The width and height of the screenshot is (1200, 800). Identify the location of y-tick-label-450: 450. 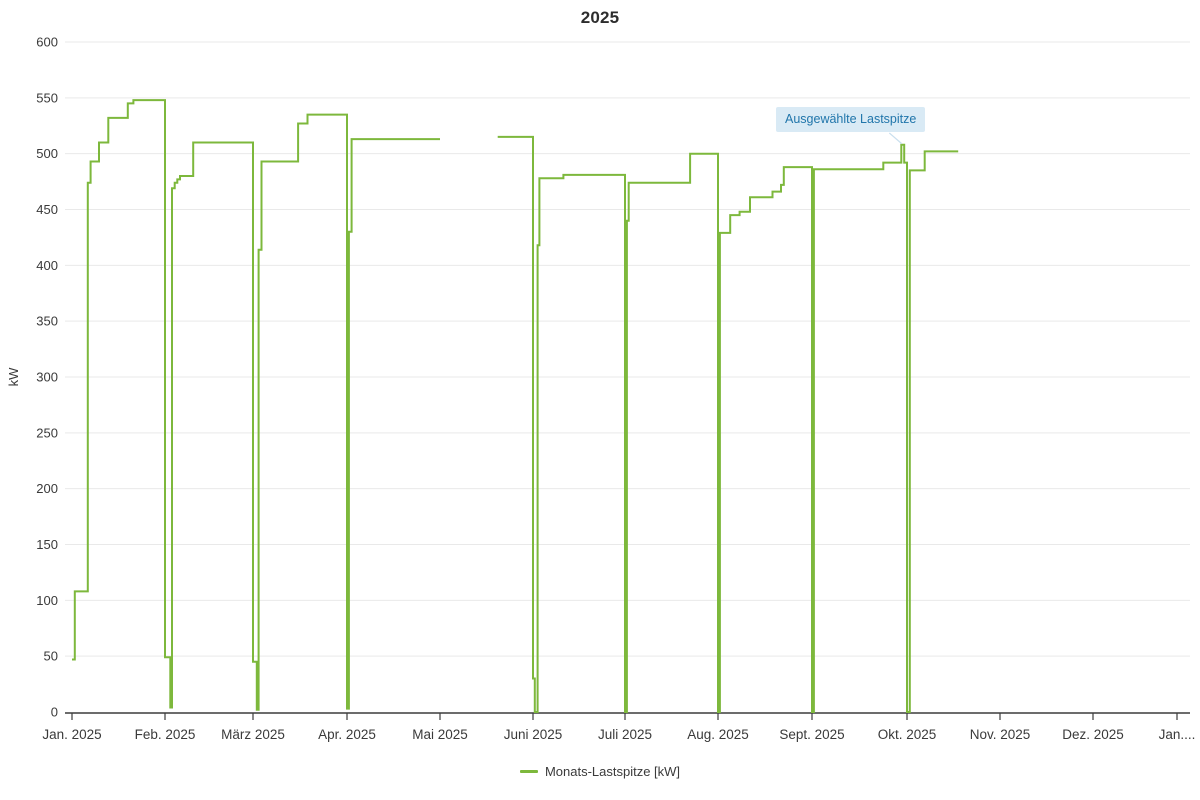
(47, 209).